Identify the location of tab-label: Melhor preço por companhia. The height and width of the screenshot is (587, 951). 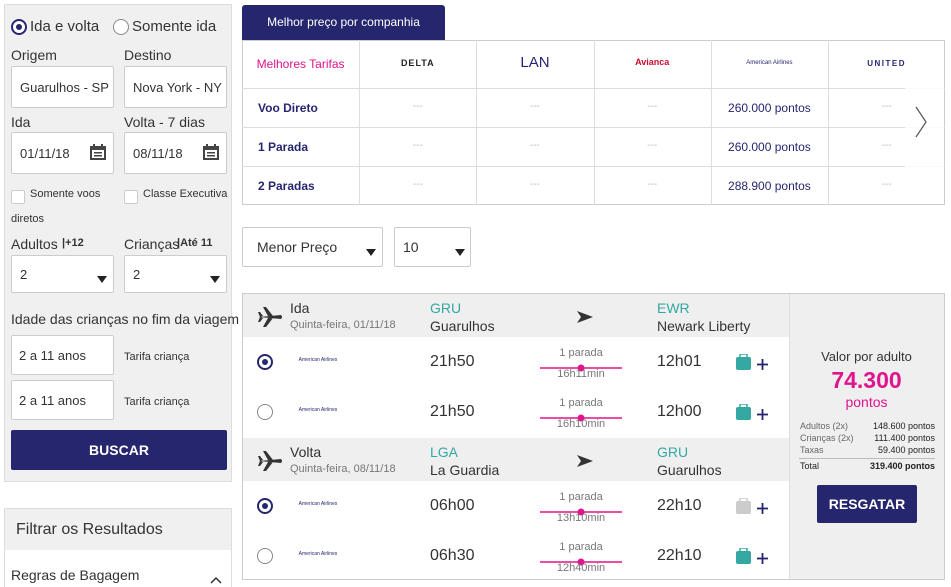
(343, 22).